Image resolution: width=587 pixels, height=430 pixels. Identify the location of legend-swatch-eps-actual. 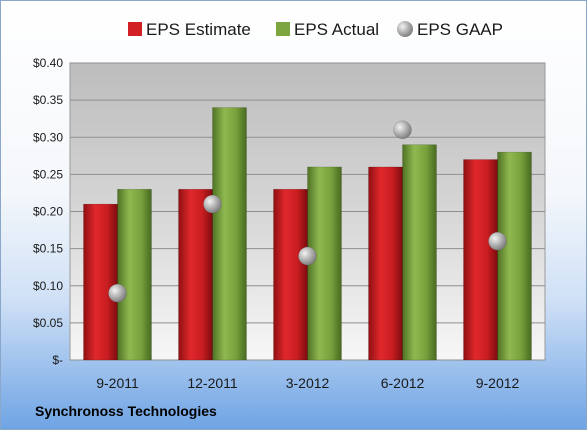
(283, 29).